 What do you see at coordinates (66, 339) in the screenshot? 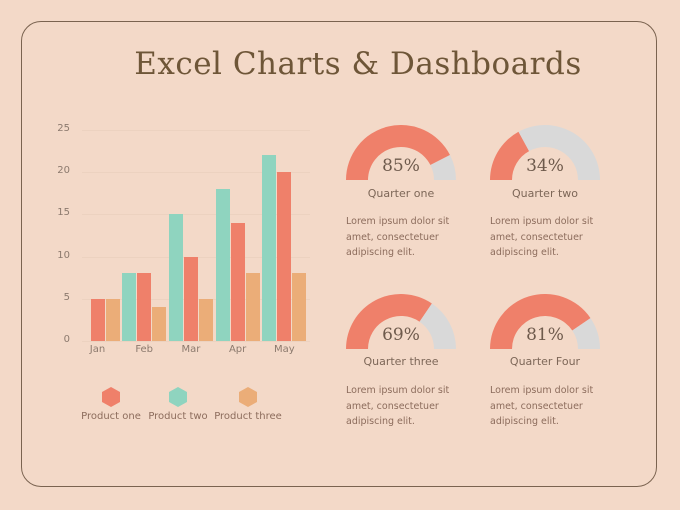
I see `y-tick-label: 0` at bounding box center [66, 339].